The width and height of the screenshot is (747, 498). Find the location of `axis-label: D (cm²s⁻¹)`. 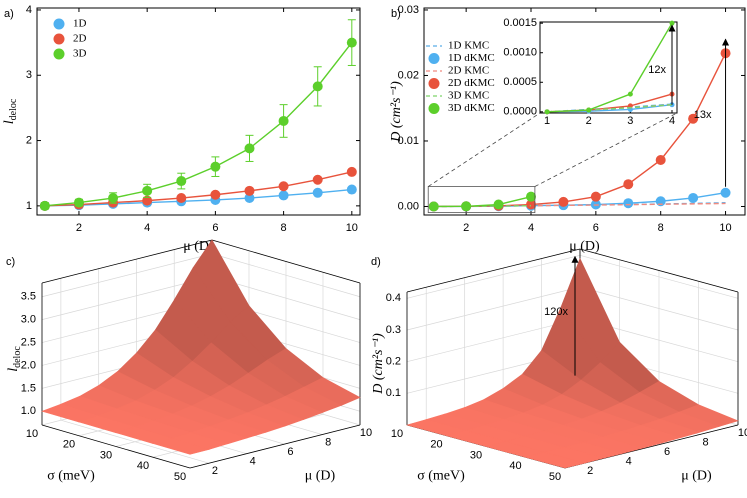

axis-label: D (cm²s⁻¹) is located at coordinates (396, 112).